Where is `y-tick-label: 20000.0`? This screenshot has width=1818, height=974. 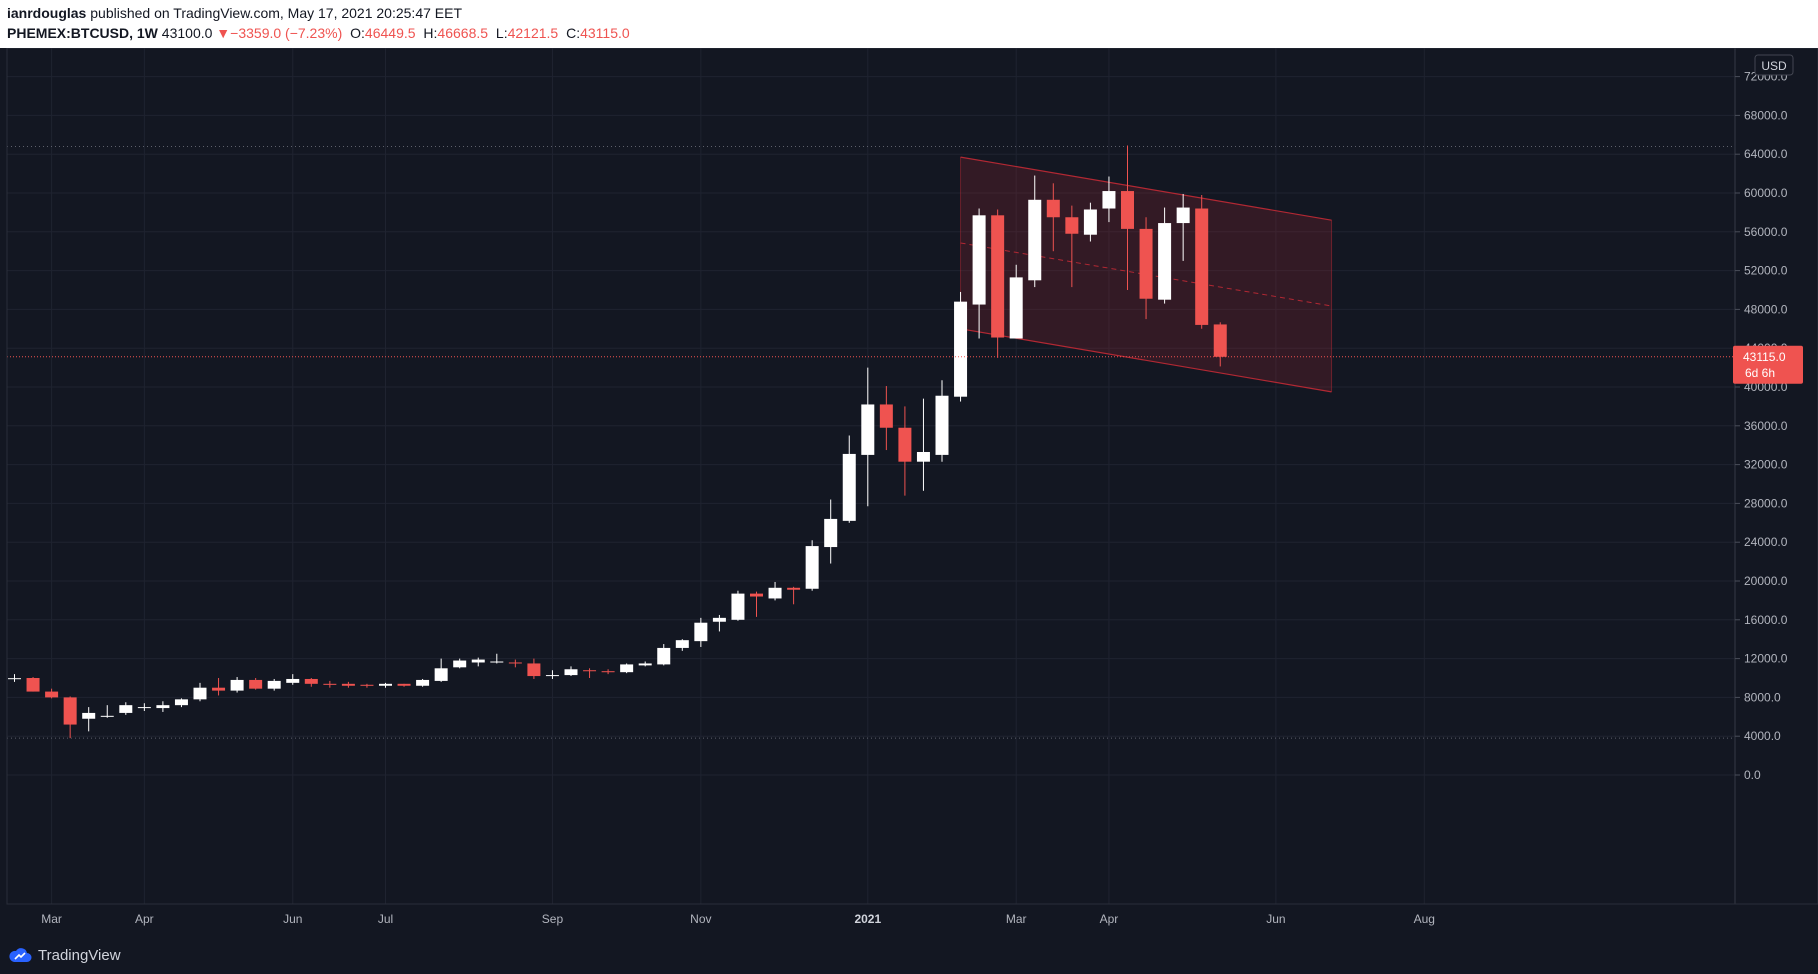
y-tick-label: 20000.0 is located at coordinates (1766, 581).